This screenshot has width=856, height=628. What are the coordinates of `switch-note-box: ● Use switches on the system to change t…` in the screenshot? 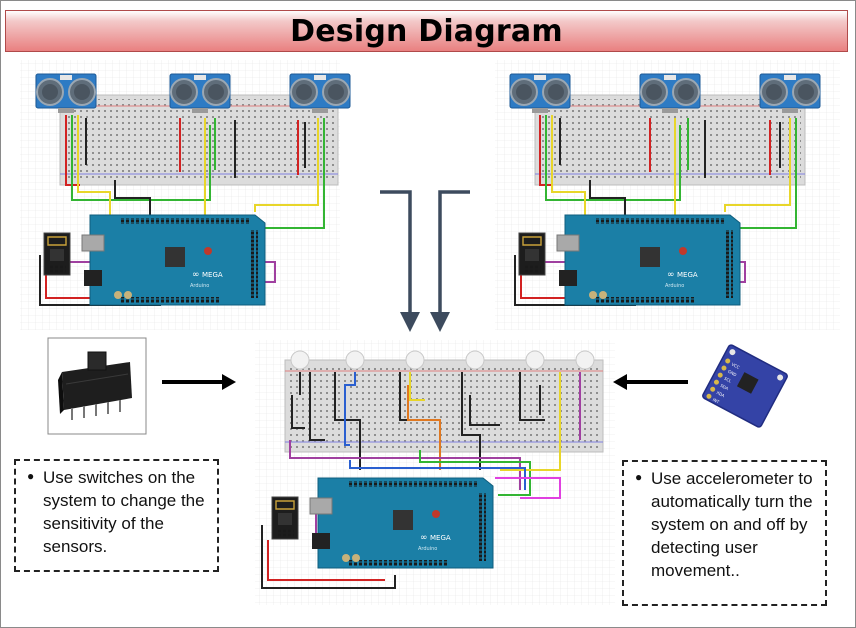 It's located at (116, 515).